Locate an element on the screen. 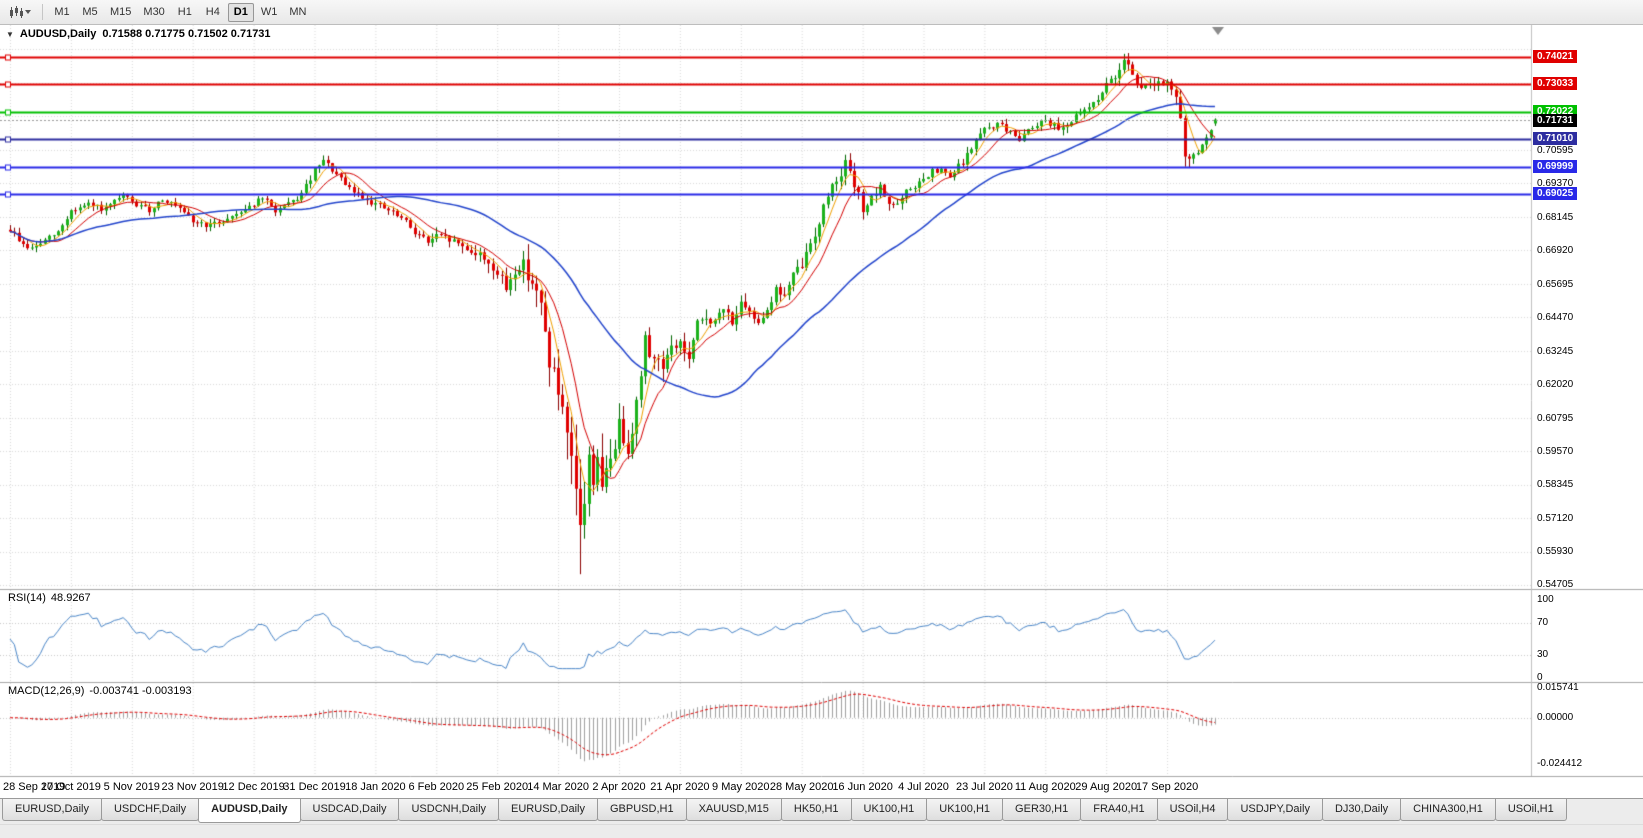 The image size is (1643, 838). chart-tab-gbpusd-h1: GBPUSD,H1 is located at coordinates (642, 810).